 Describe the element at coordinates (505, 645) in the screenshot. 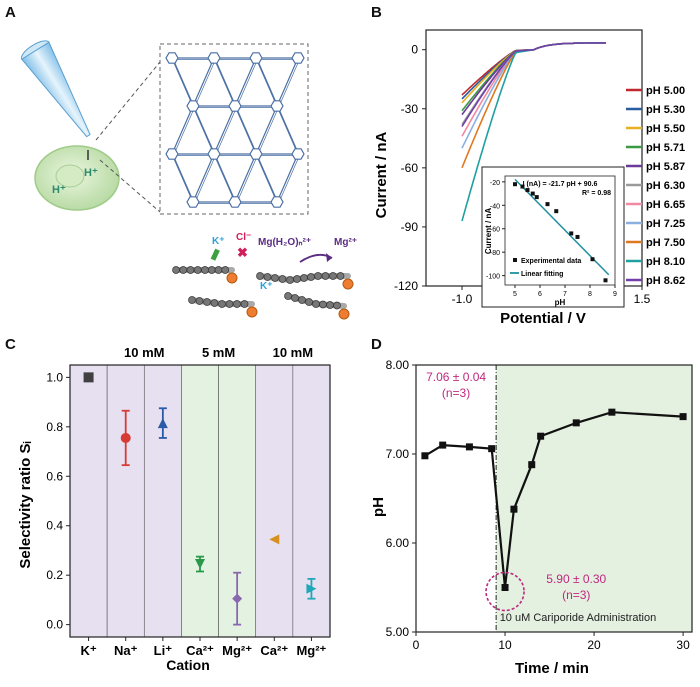

I see `x-tick-label: 10` at that location.